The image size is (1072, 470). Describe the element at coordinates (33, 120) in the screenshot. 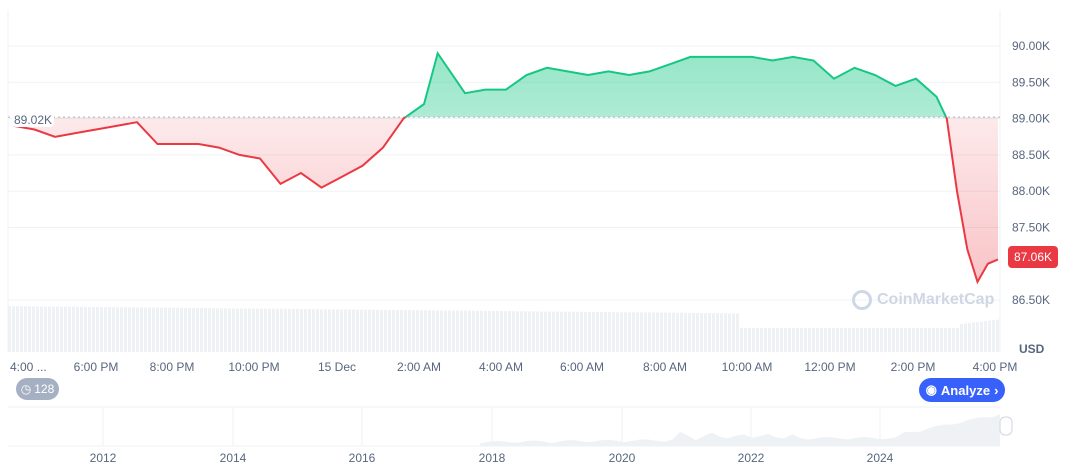

I see `baseline-label: 89.02K` at that location.